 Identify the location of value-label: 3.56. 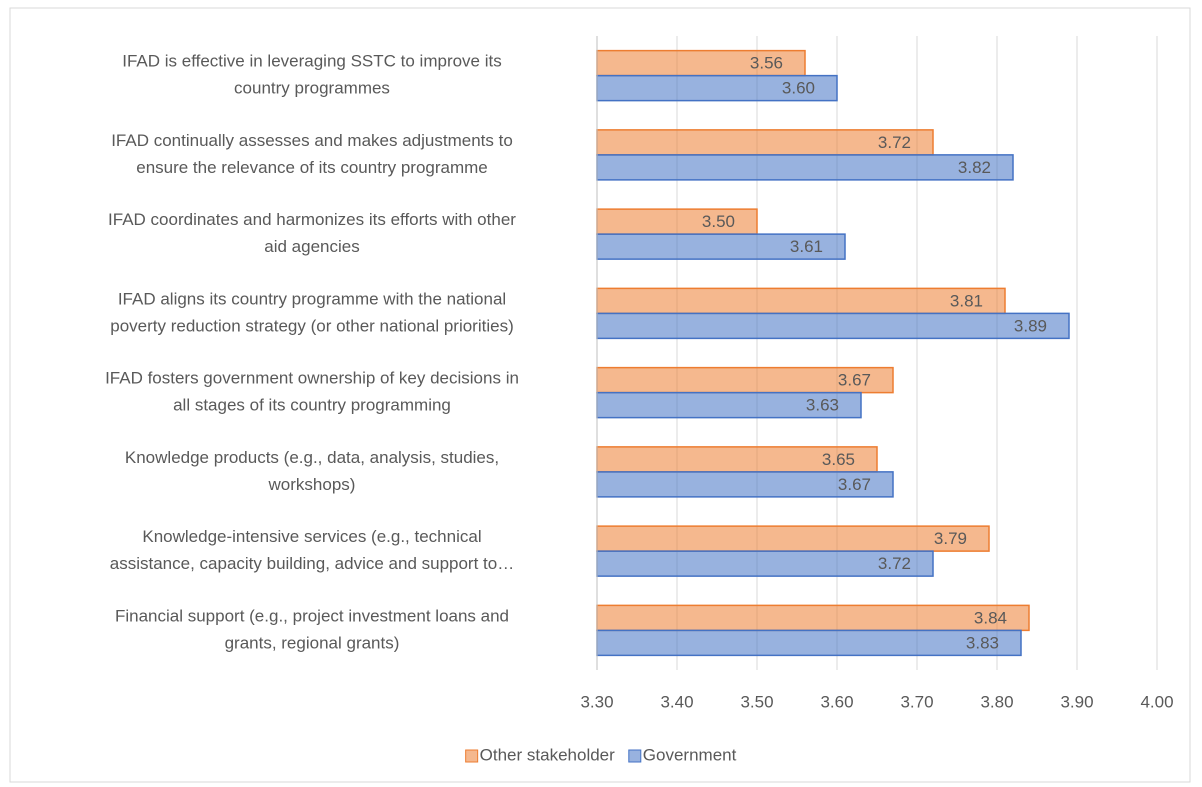
(766, 63).